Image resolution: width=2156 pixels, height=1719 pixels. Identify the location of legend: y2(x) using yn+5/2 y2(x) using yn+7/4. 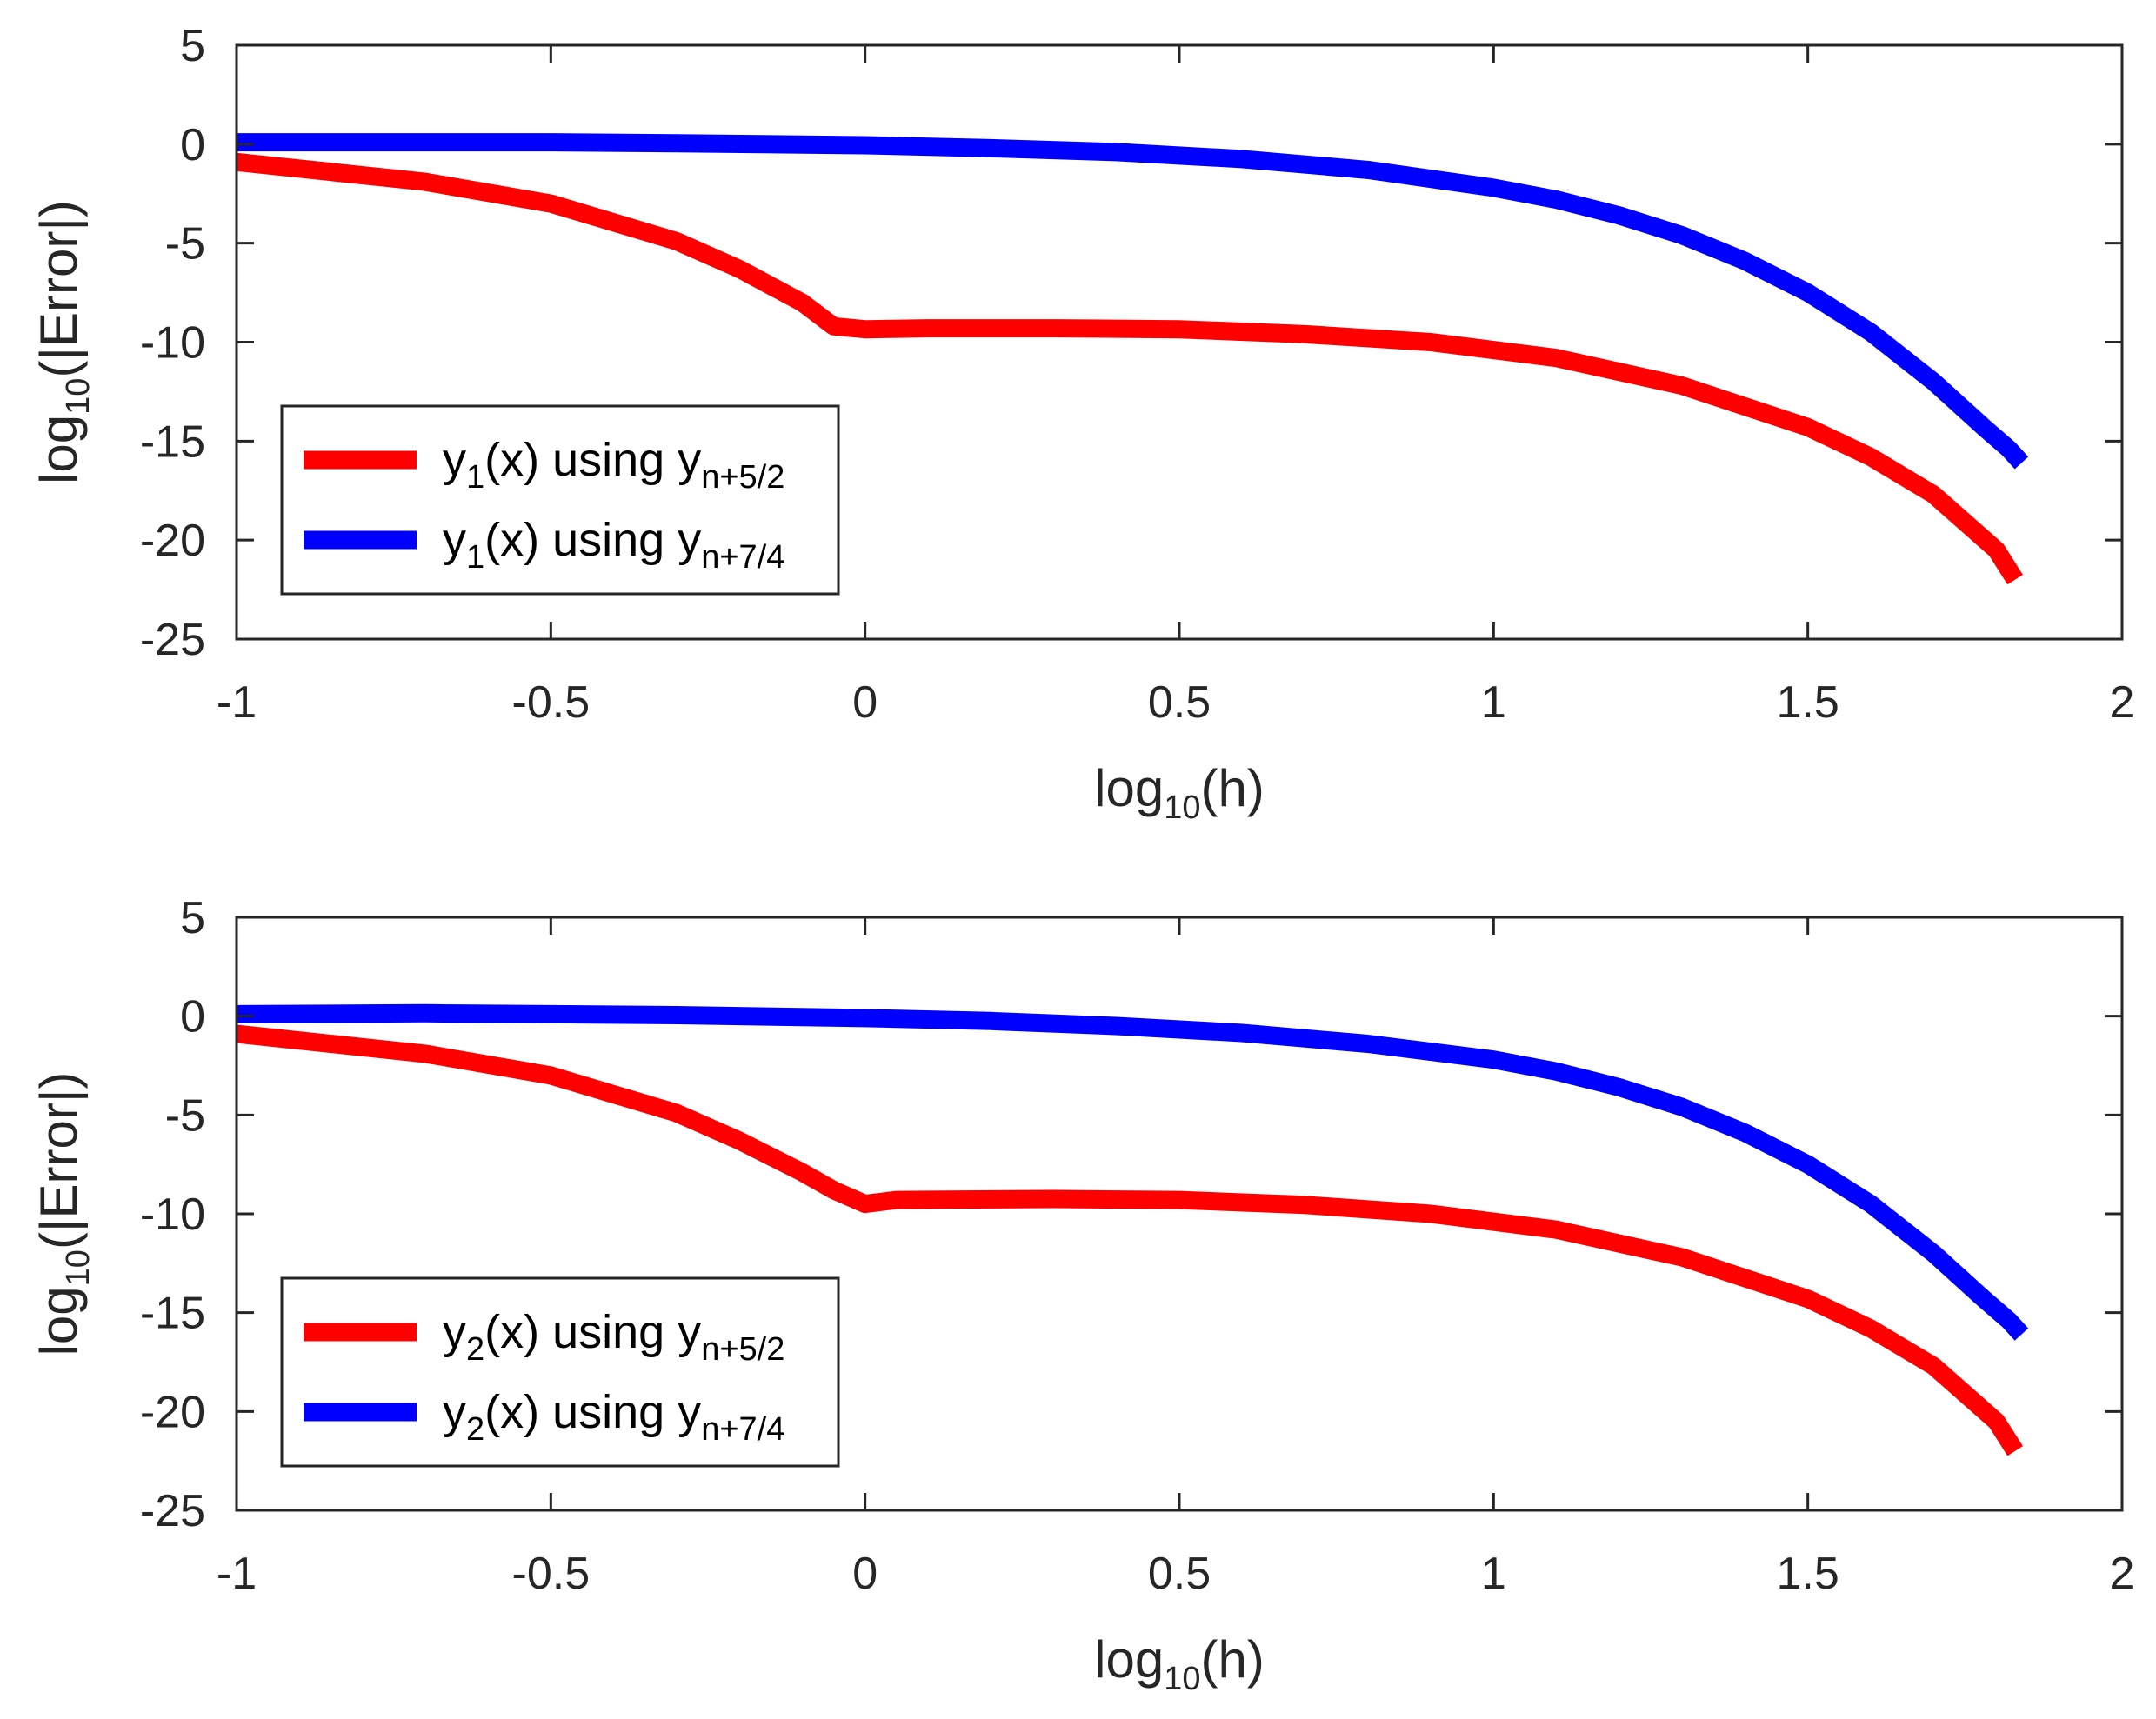
(560, 1372).